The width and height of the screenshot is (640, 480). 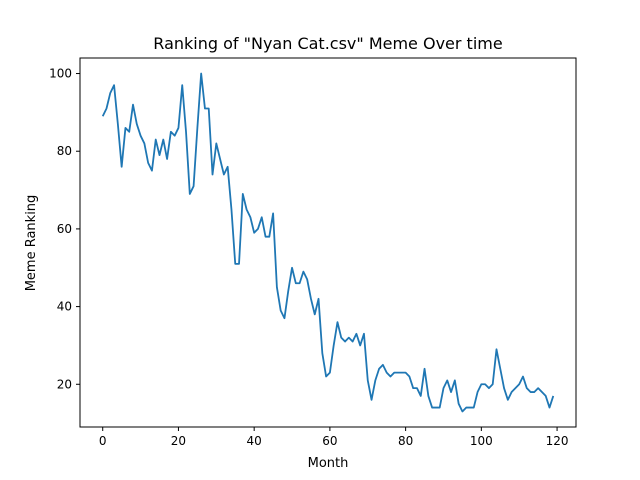 I want to click on x-tick-label: 0, so click(x=103, y=441).